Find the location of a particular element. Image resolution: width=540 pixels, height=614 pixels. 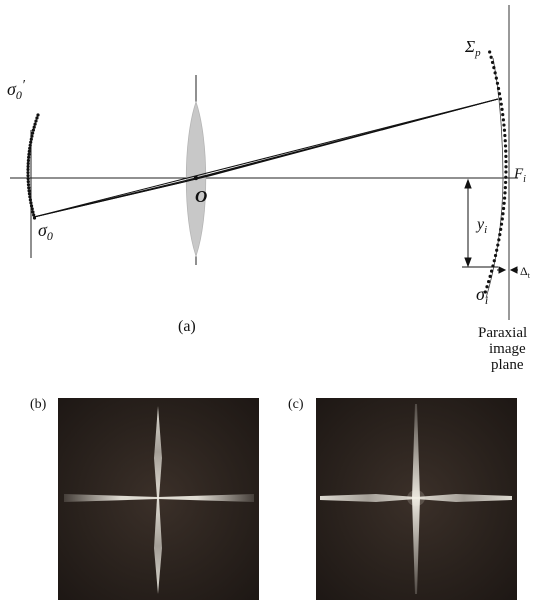

astigmatism-pattern-c is located at coordinates (416, 499).